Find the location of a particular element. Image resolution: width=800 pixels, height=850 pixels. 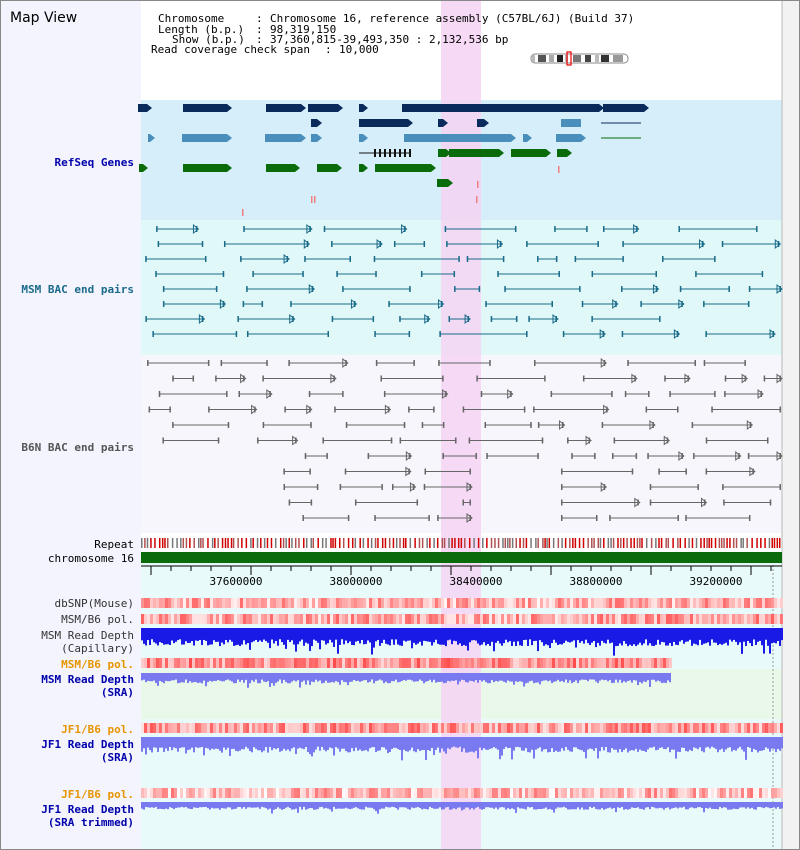

track-label-msm-bac: MSM BAC end pairs is located at coordinates (77, 289).